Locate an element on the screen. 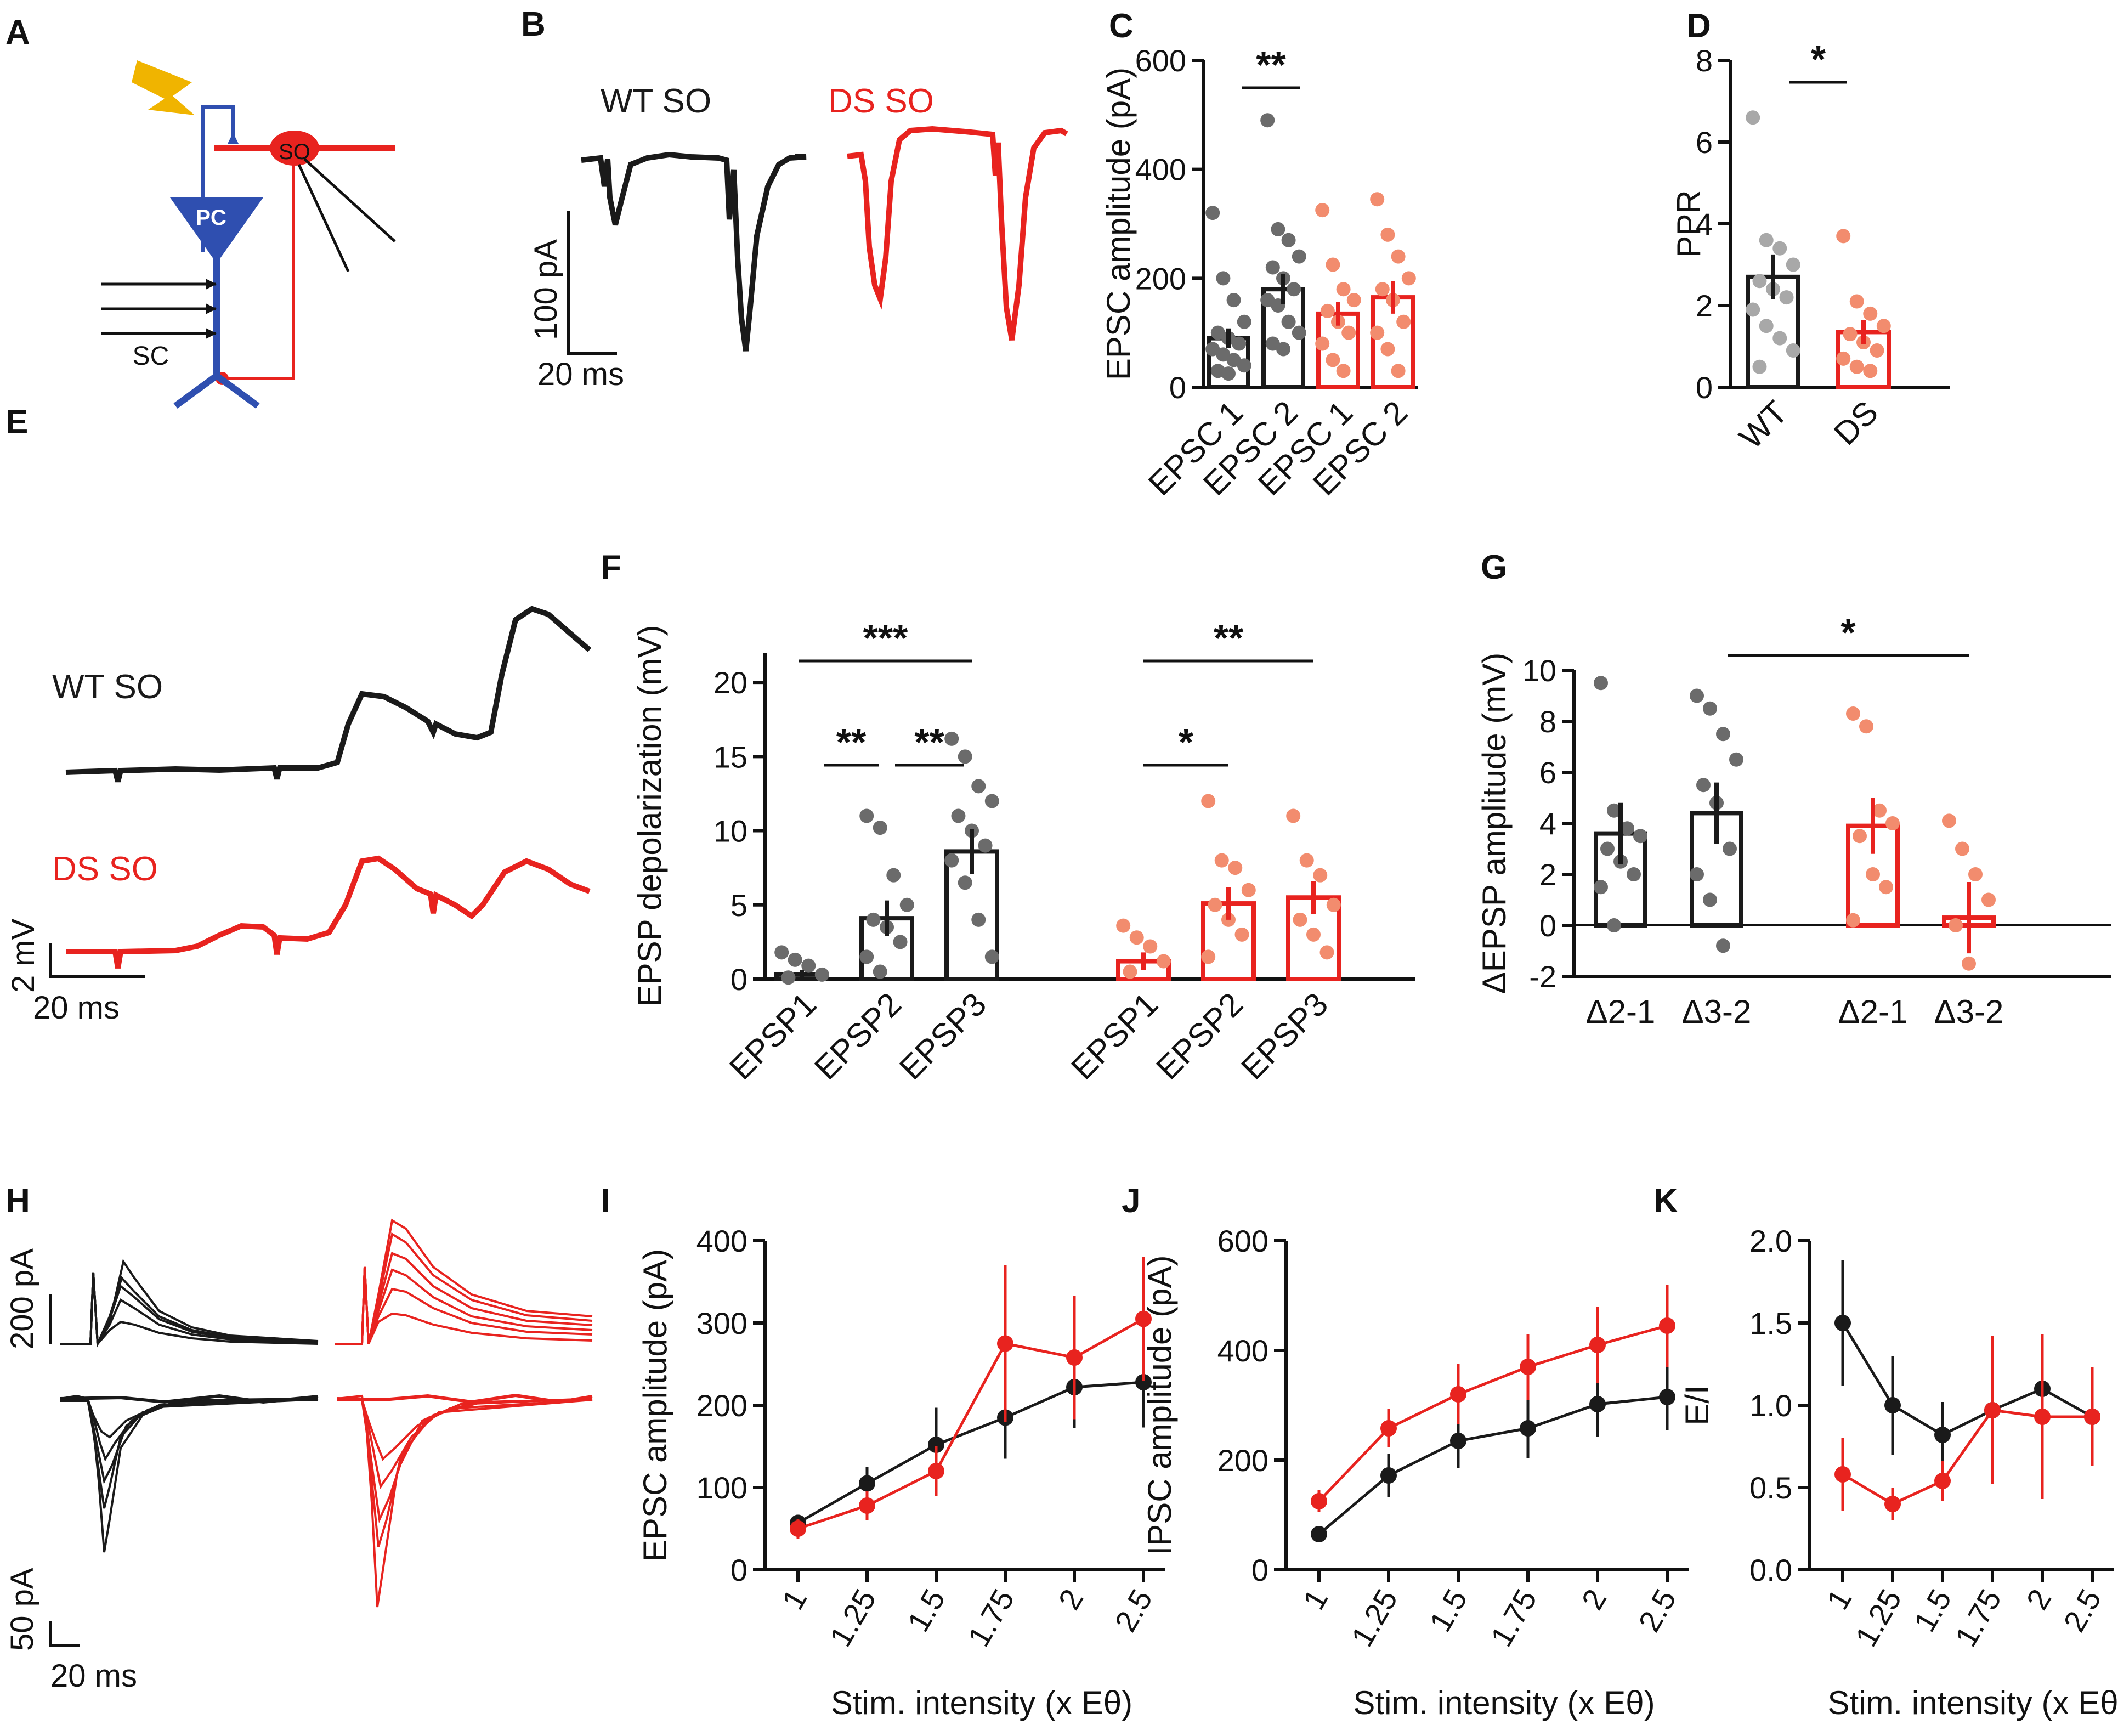 This screenshot has width=2118, height=1736. category-label: DS is located at coordinates (1856, 423).